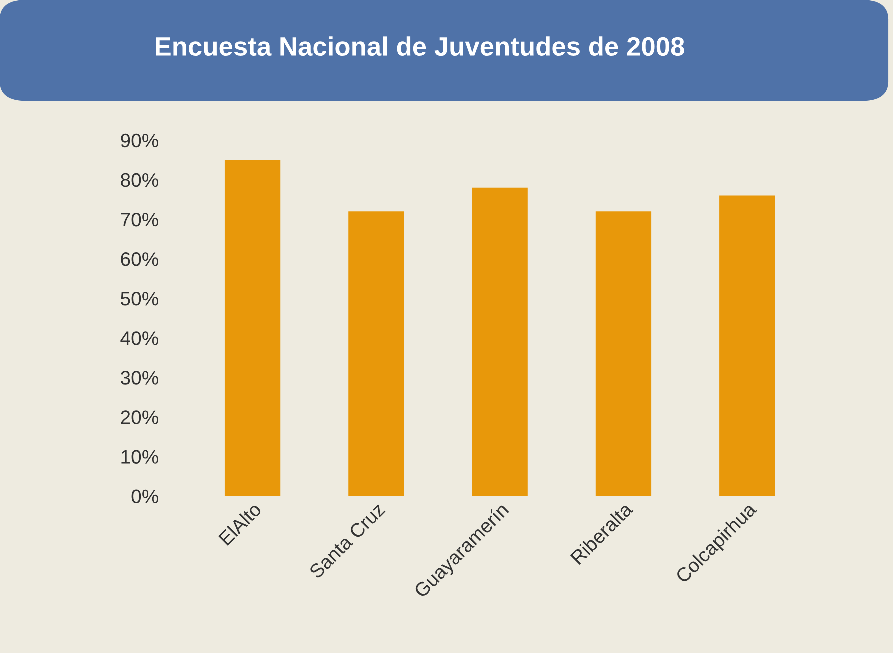  I want to click on y-tick-label: 0%, so click(145, 497).